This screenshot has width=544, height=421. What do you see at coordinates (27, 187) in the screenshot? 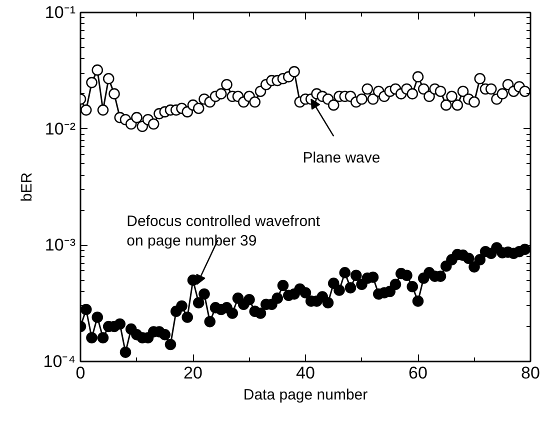
I see `y-axis-title: bER` at bounding box center [27, 187].